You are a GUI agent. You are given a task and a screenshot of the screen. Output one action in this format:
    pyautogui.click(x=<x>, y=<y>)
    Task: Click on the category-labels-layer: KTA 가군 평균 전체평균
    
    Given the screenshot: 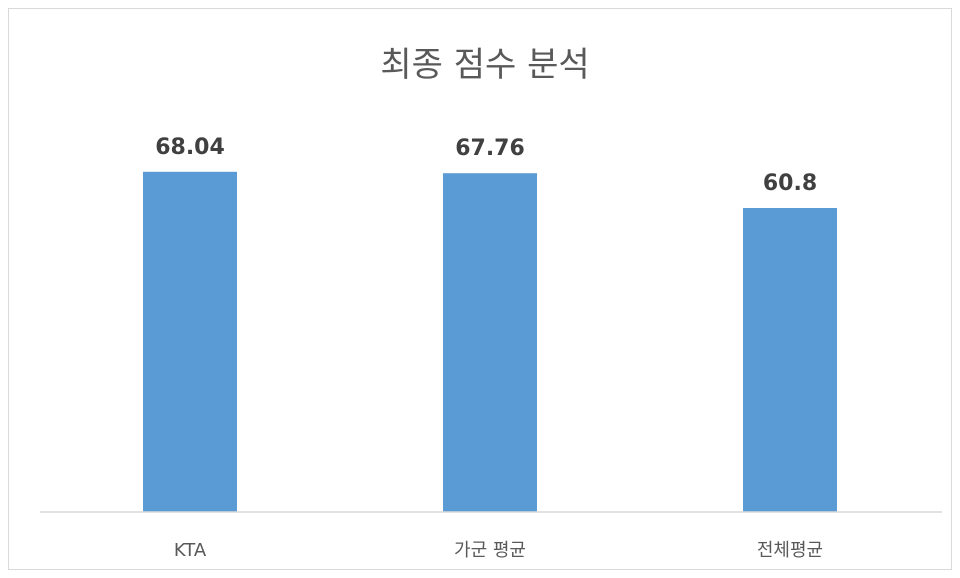 What is the action you would take?
    pyautogui.click(x=498, y=550)
    